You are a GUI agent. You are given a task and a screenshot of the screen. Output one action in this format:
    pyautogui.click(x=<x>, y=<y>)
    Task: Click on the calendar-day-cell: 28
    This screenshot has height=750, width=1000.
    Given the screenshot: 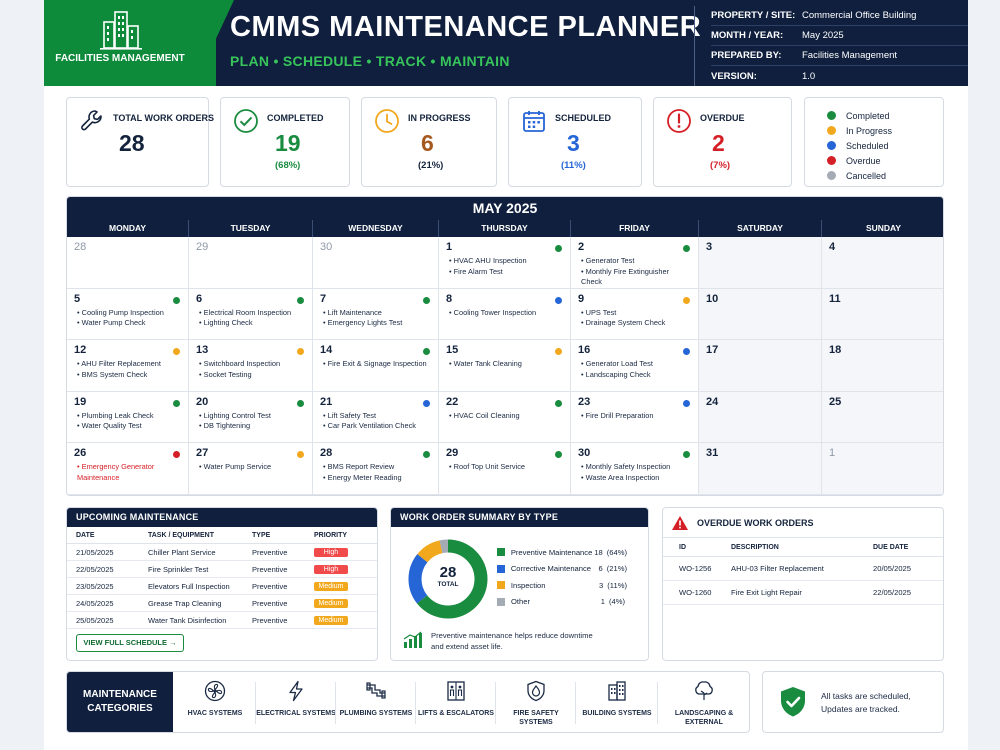 What is the action you would take?
    pyautogui.click(x=128, y=263)
    